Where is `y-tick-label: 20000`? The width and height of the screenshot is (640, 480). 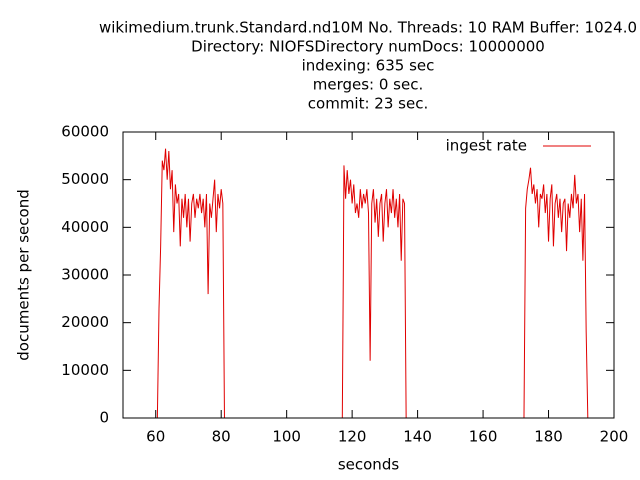 y-tick-label: 20000 is located at coordinates (85, 322).